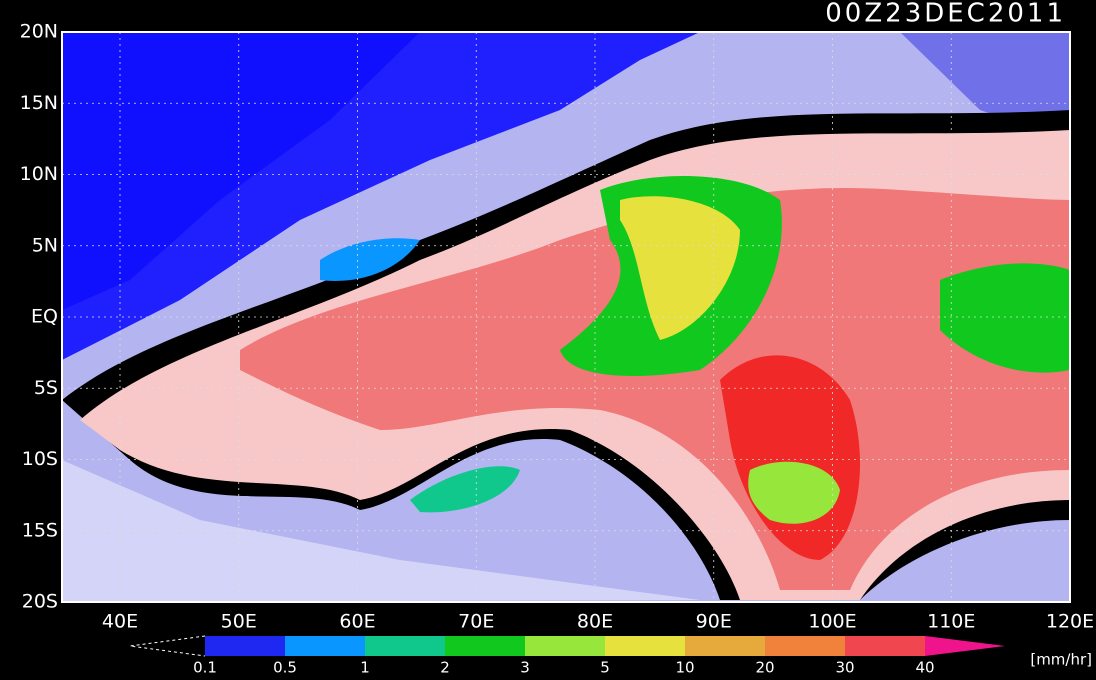  Describe the element at coordinates (525, 668) in the screenshot. I see `colorbar-label: 3` at that location.